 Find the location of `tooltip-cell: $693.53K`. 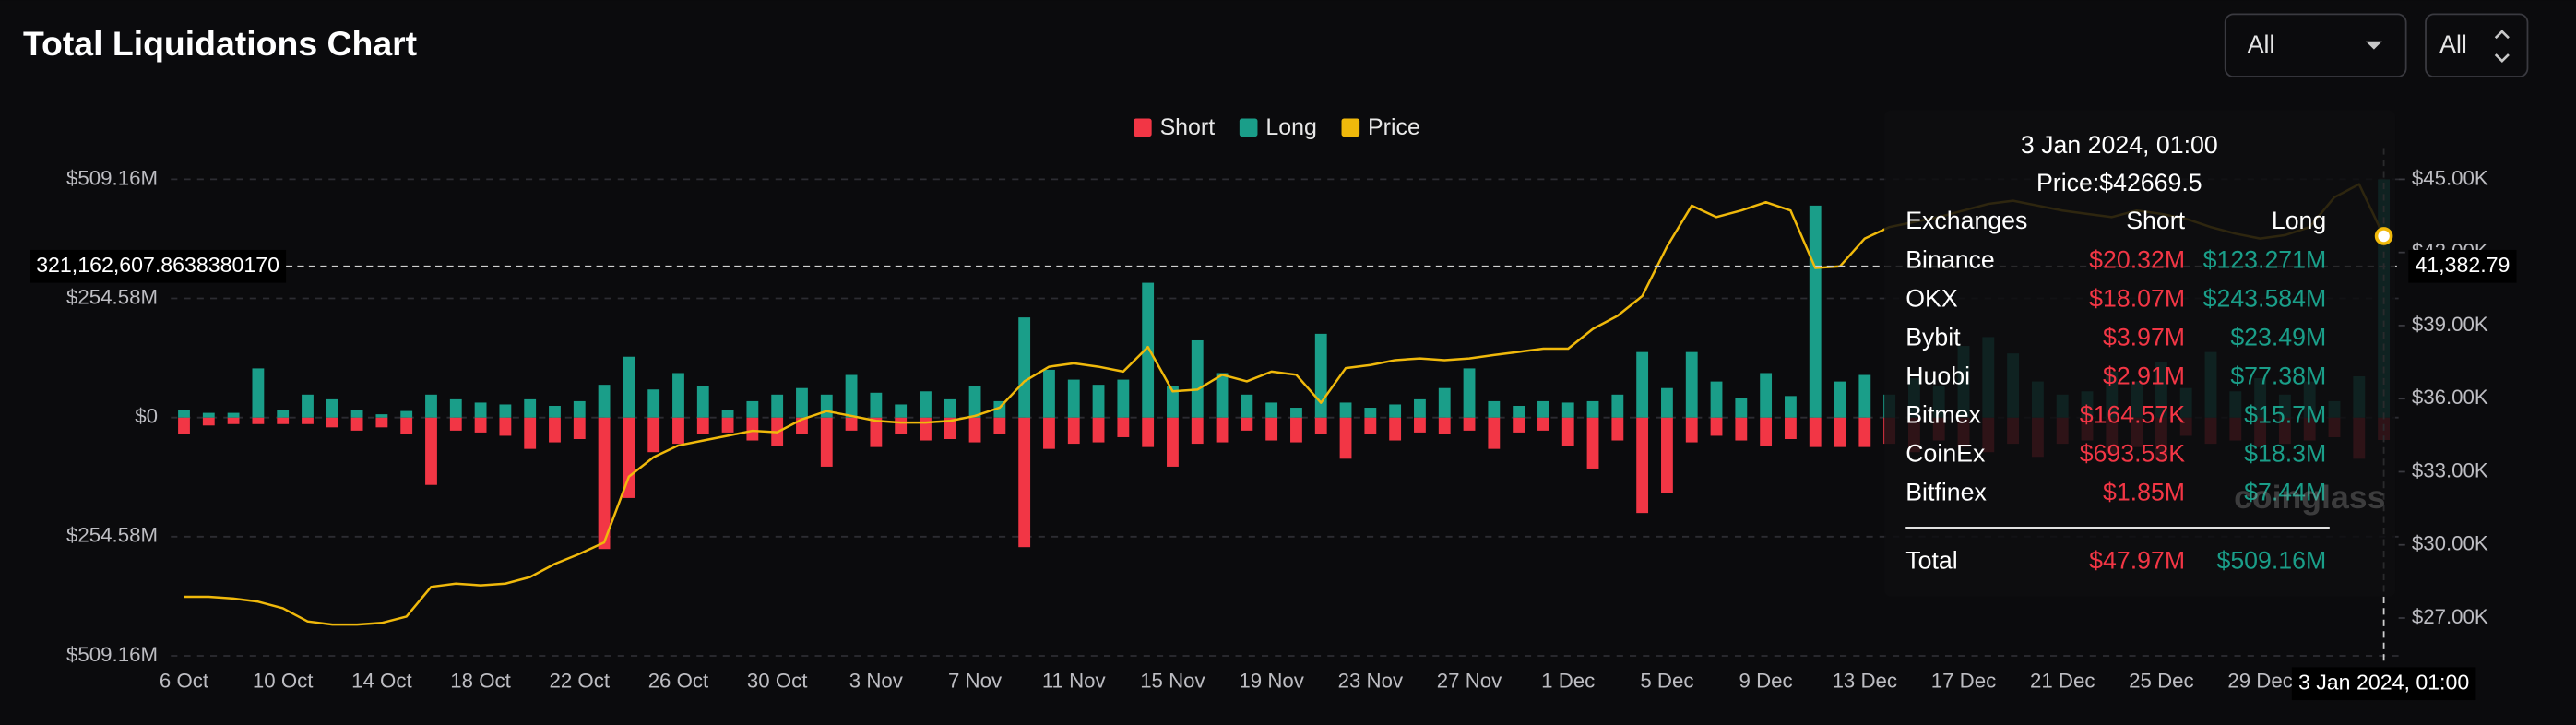

tooltip-cell: $693.53K is located at coordinates (2133, 454).